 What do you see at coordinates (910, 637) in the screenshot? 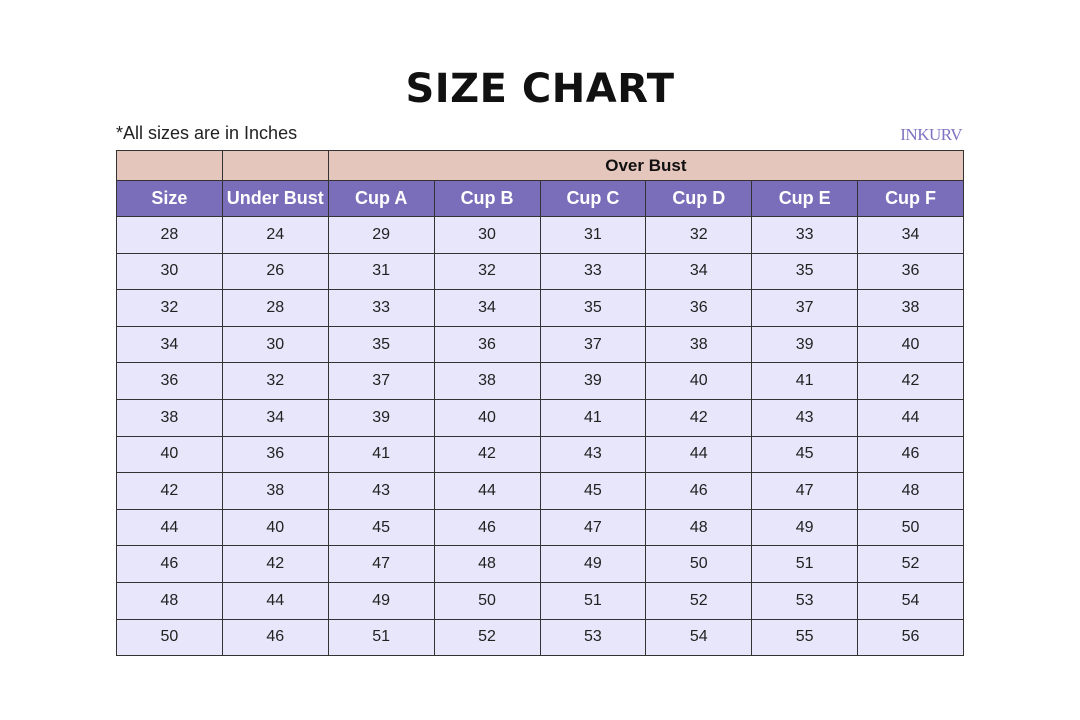
I see `table-cell: 56` at bounding box center [910, 637].